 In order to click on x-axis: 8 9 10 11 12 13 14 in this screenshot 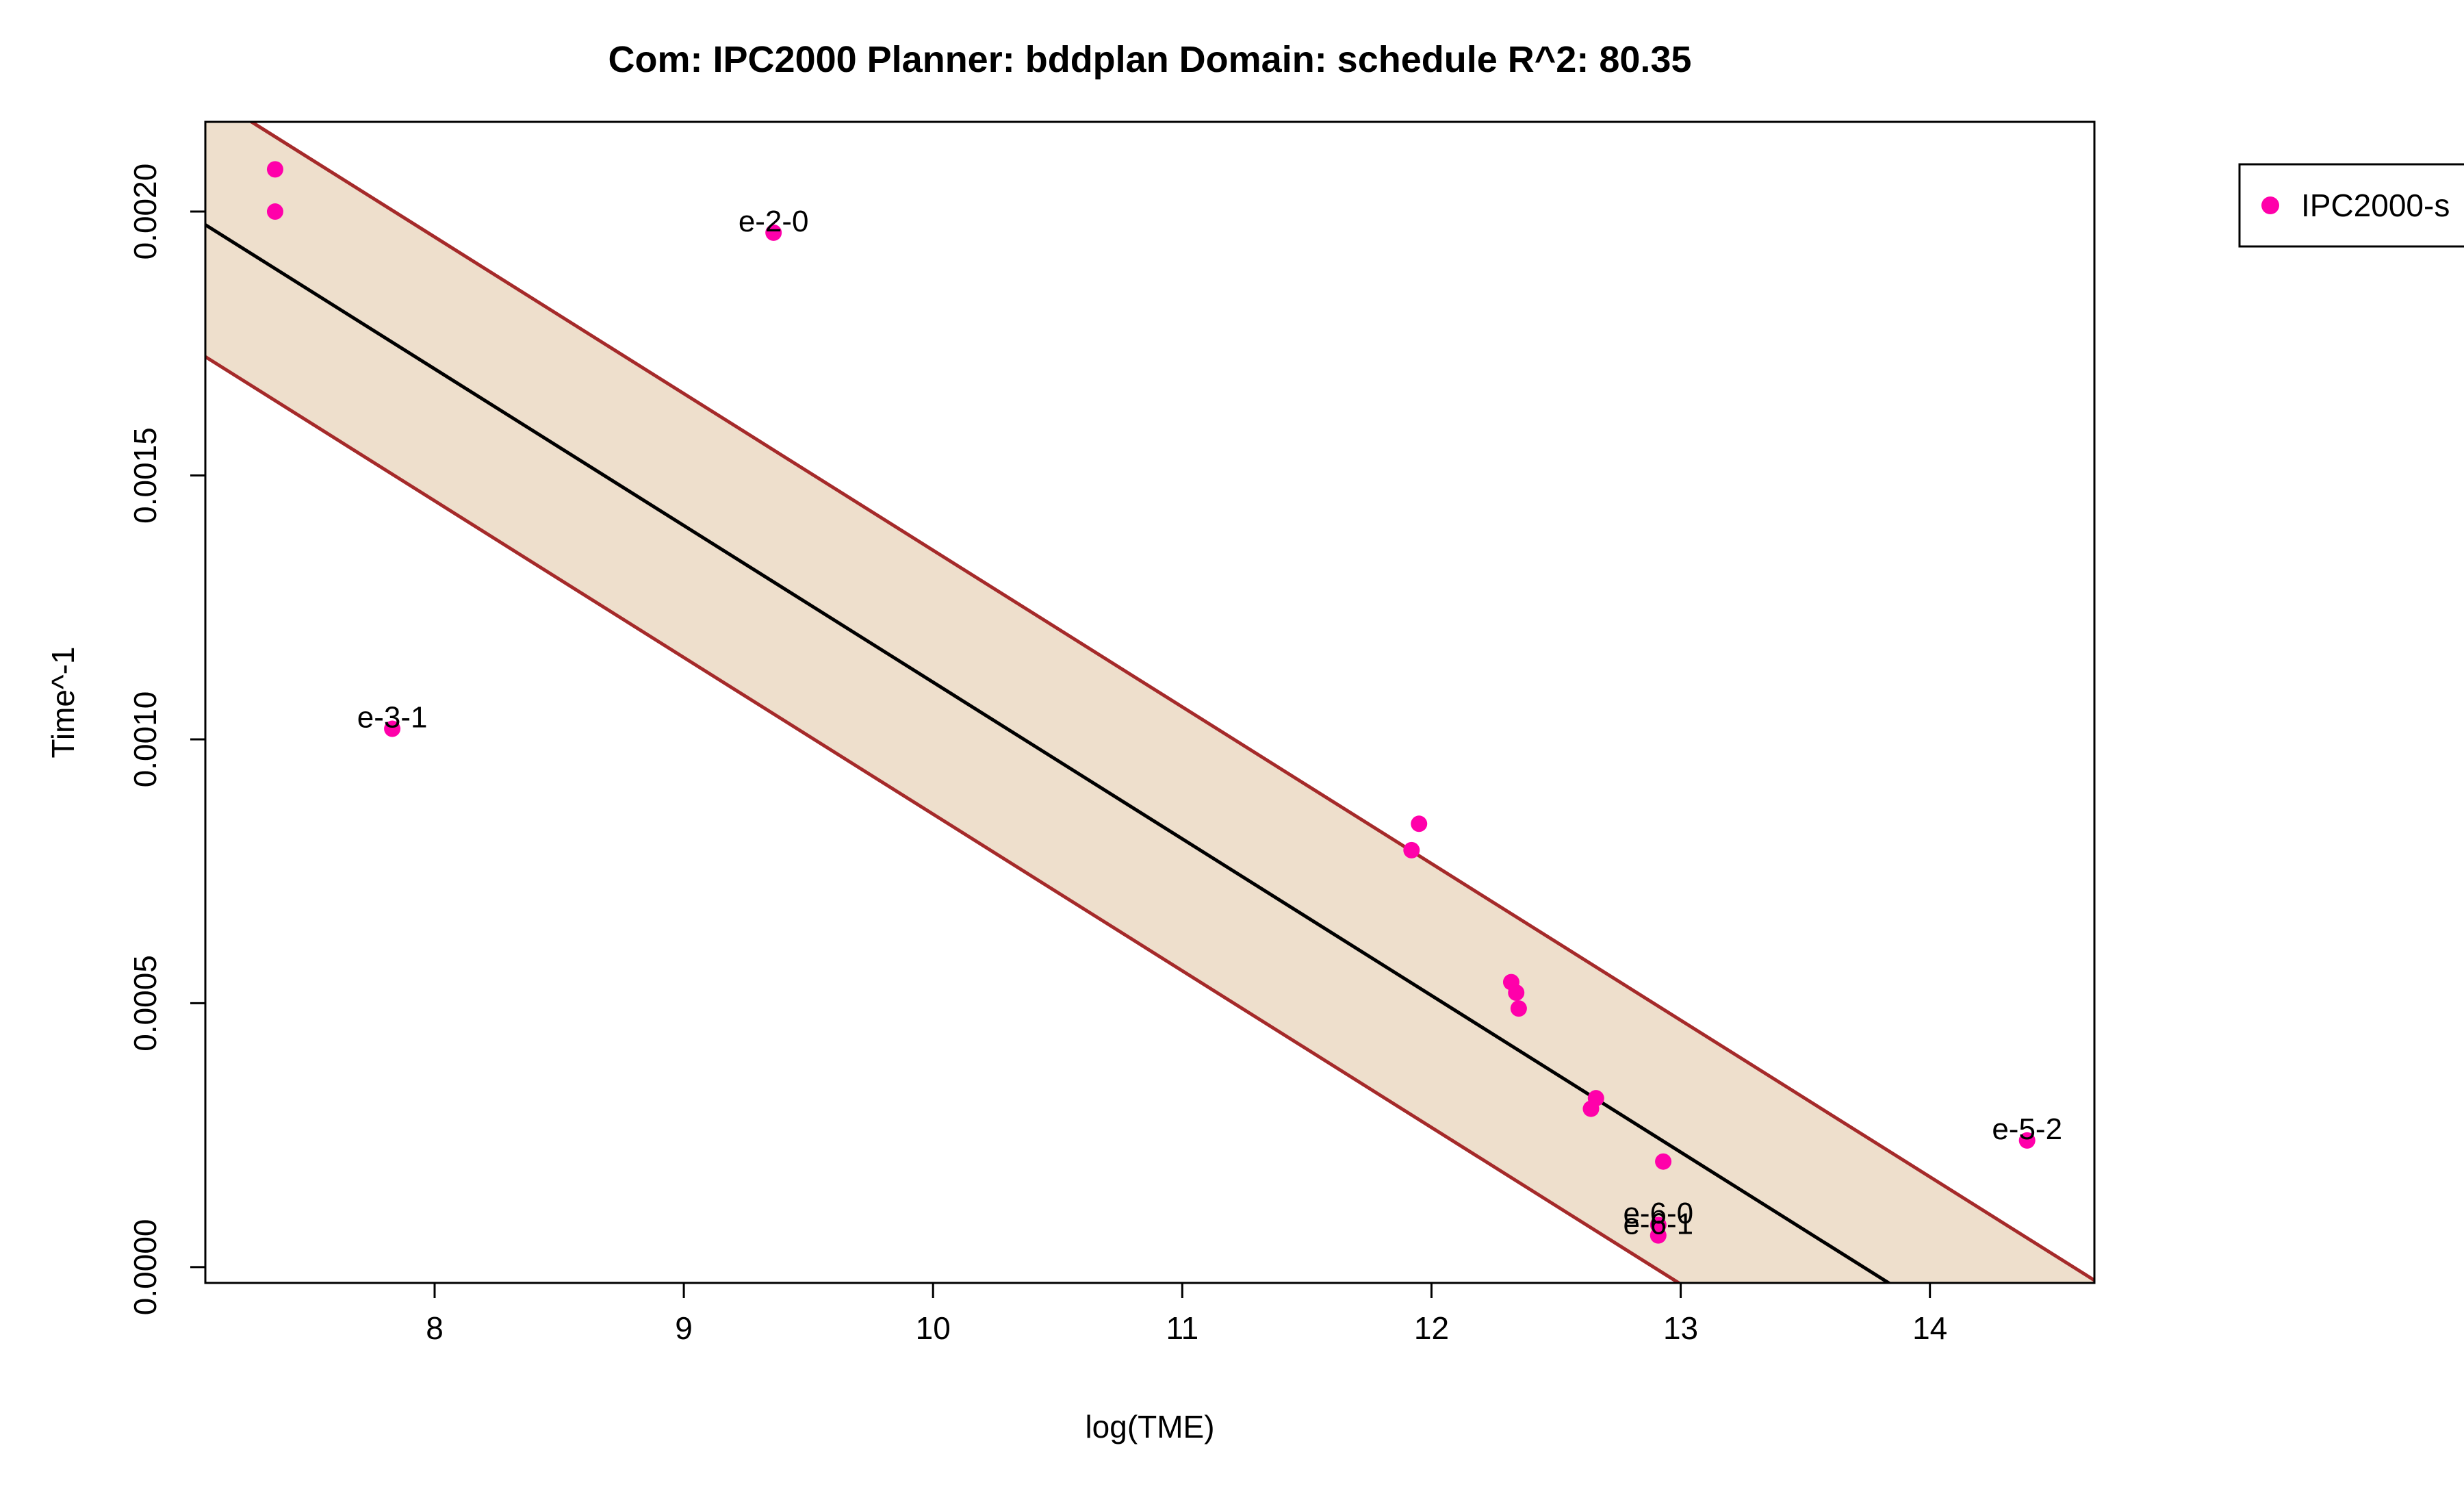, I will do `click(1186, 1314)`.